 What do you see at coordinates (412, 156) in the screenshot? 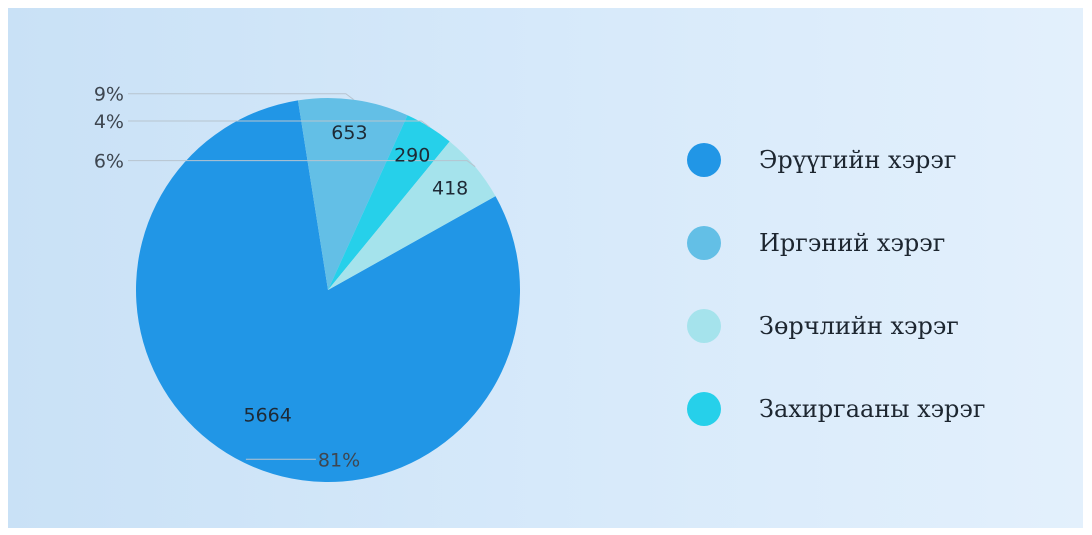
I see `value-label-cat-3: 290` at bounding box center [412, 156].